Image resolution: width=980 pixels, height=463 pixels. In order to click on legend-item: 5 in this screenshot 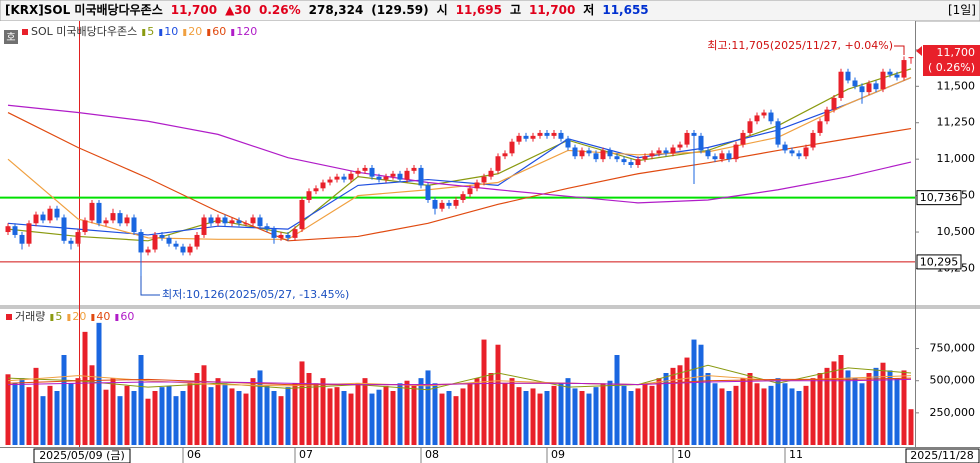, I will do `click(150, 31)`.